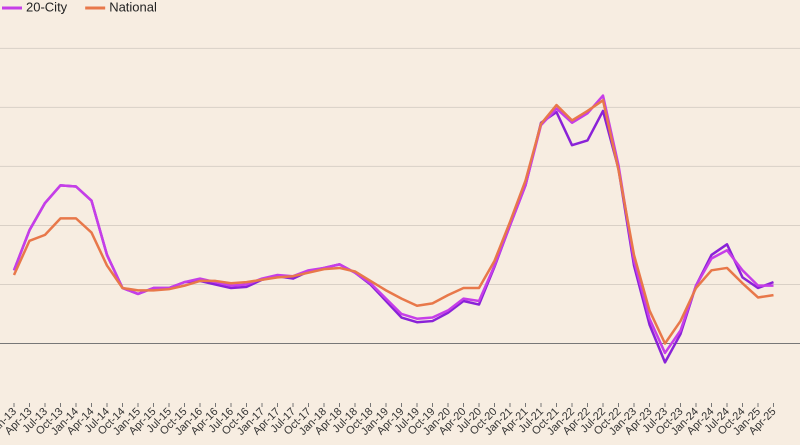  Describe the element at coordinates (133, 7) in the screenshot. I see `legend-label: National` at that location.